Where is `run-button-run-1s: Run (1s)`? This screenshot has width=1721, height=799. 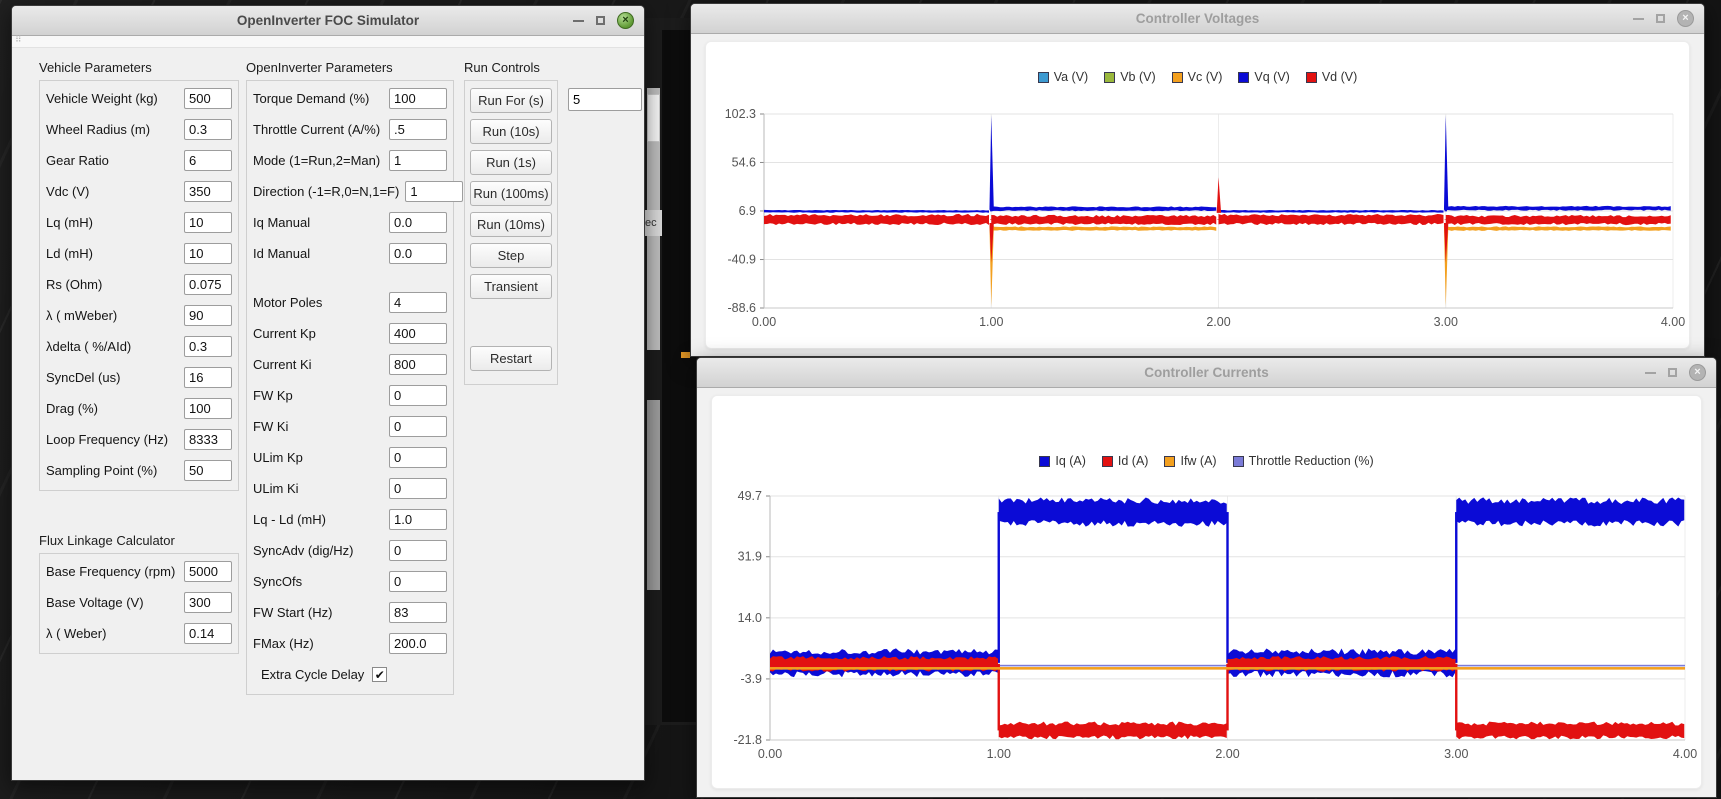 run-button-run-1s: Run (1s) is located at coordinates (511, 162).